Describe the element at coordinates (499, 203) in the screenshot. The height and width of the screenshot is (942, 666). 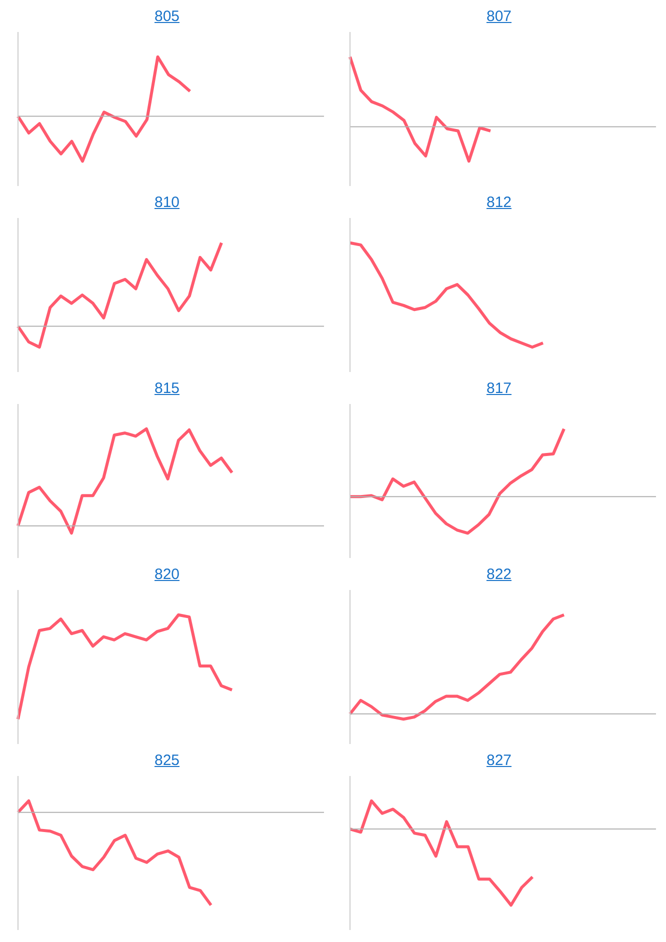
I see `chart-title: 812` at that location.